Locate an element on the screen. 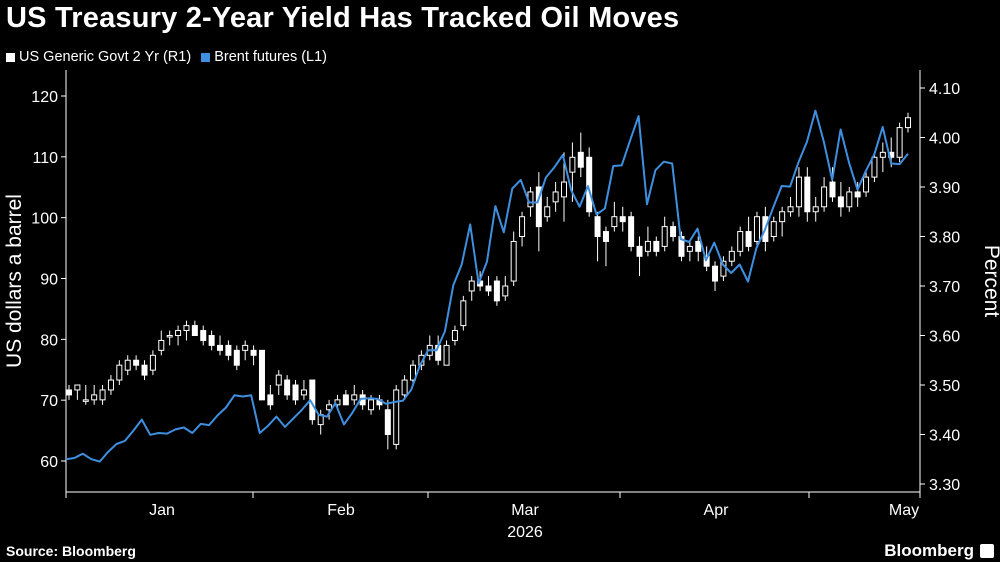 The image size is (1000, 562). legend-item-brent: Brent futures (L1) is located at coordinates (264, 57).